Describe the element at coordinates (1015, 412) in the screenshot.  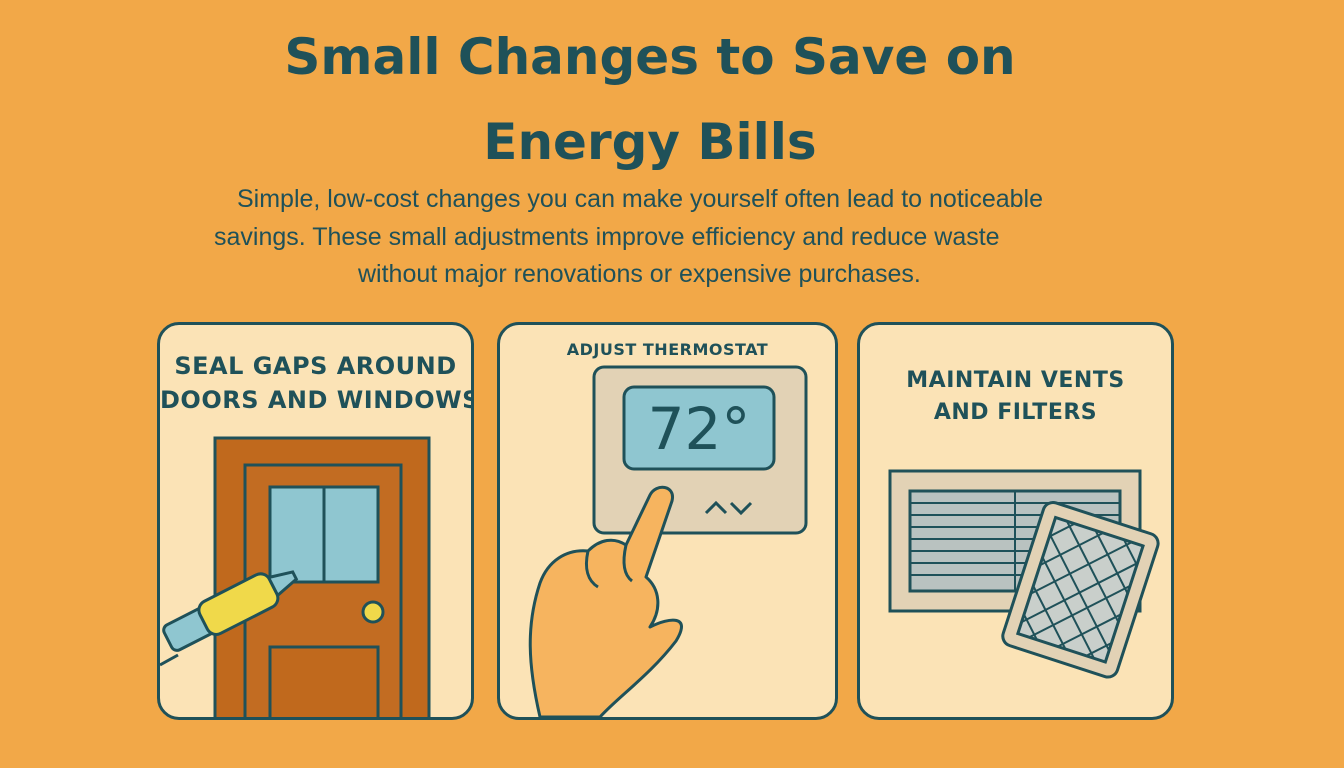
I see `card-vents-title-line-2: AND FILTERS` at that location.